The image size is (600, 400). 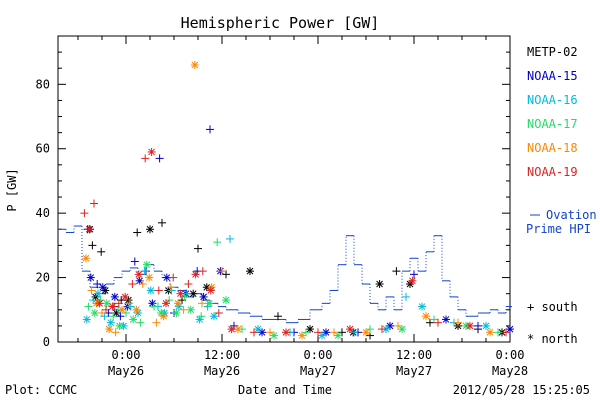 What do you see at coordinates (222, 371) in the screenshot?
I see `x-tick-date: May26` at bounding box center [222, 371].